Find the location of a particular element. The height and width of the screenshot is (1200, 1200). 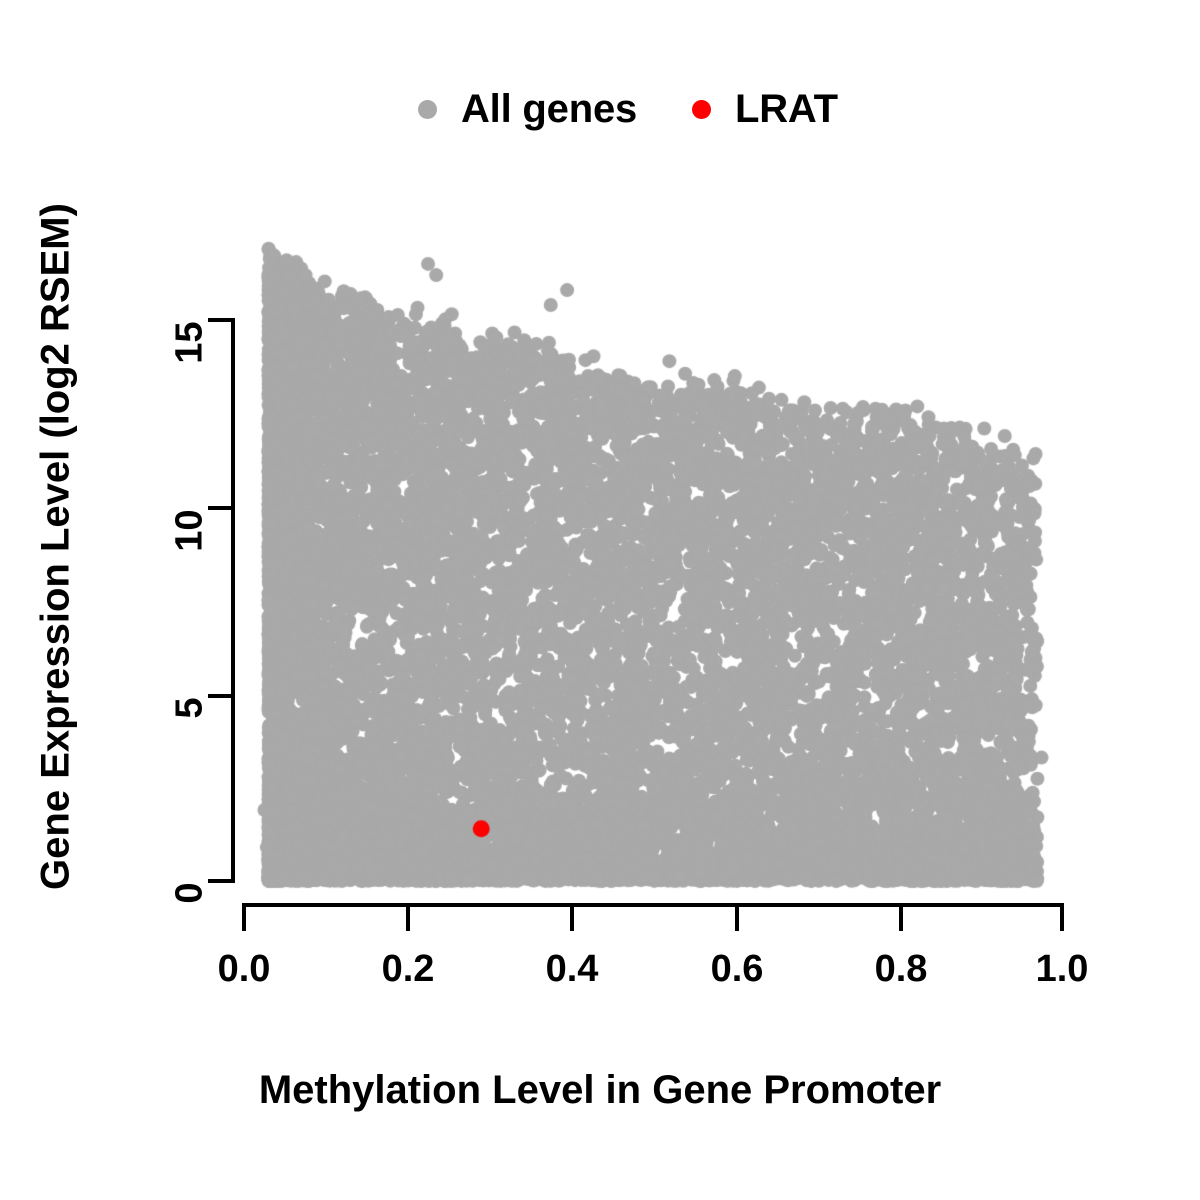

x-axis-tick-label-0.0: 0.0 is located at coordinates (244, 969).